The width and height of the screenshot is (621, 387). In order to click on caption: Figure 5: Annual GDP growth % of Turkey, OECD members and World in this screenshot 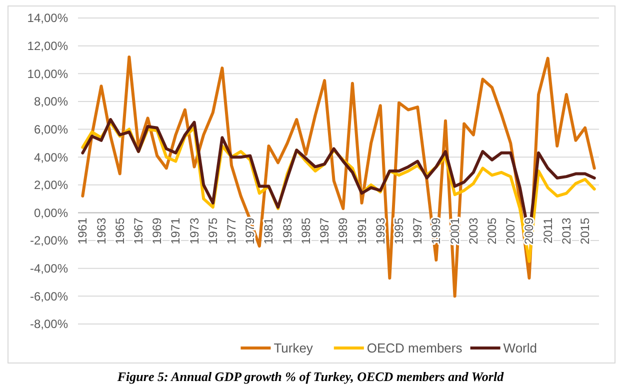, I will do `click(310, 376)`.